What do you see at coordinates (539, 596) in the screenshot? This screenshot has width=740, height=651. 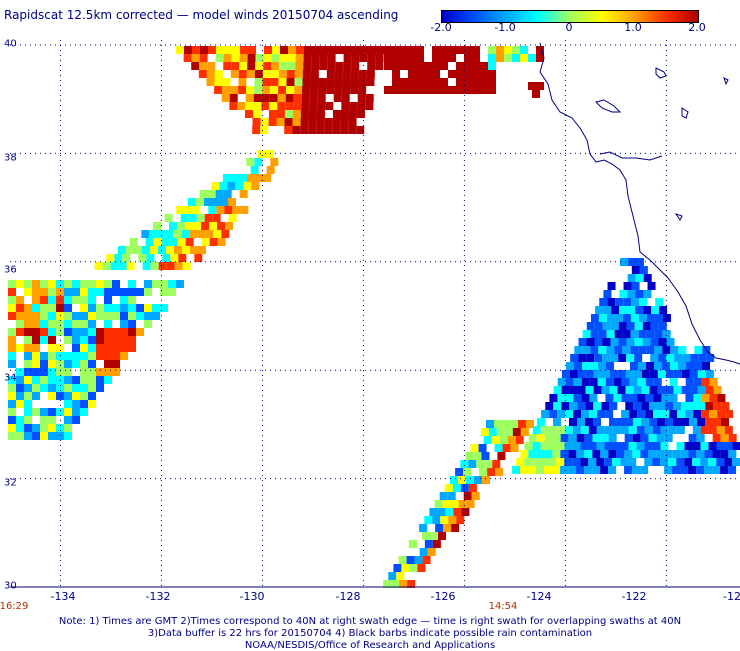 I see `lon-label-124: -124` at bounding box center [539, 596].